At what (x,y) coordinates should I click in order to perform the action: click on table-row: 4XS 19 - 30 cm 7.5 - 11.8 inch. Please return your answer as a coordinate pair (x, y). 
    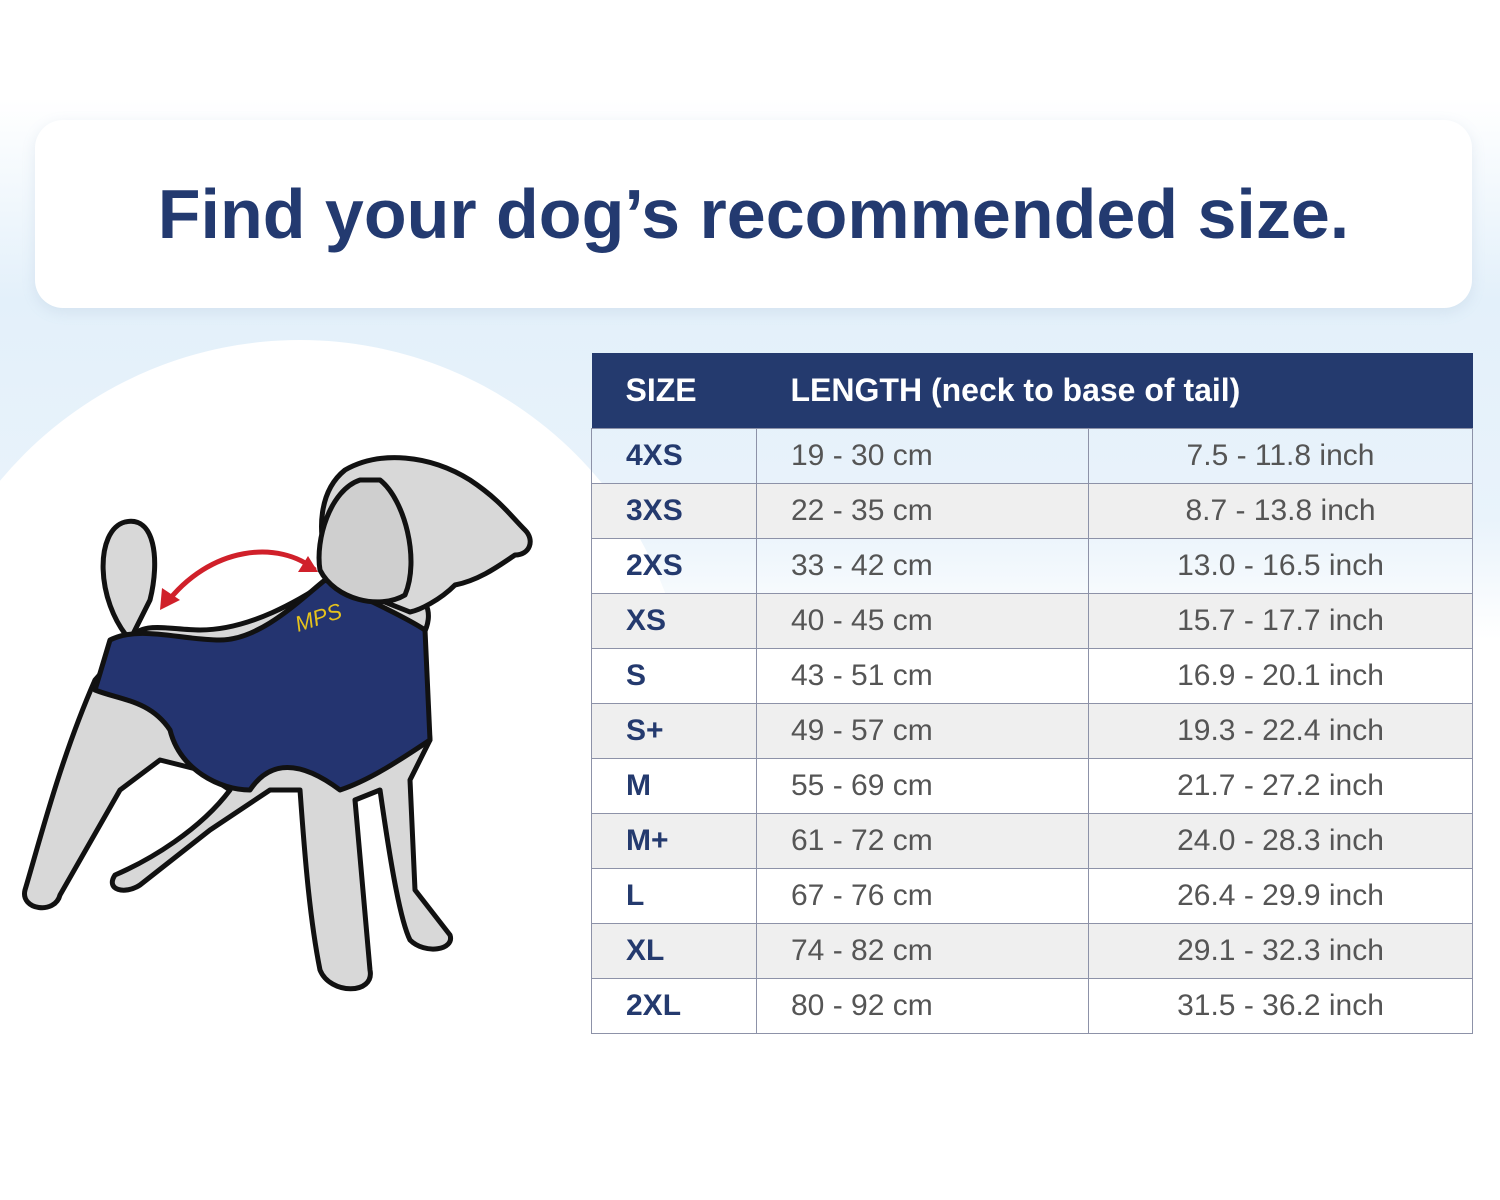
    Looking at the image, I should click on (1032, 456).